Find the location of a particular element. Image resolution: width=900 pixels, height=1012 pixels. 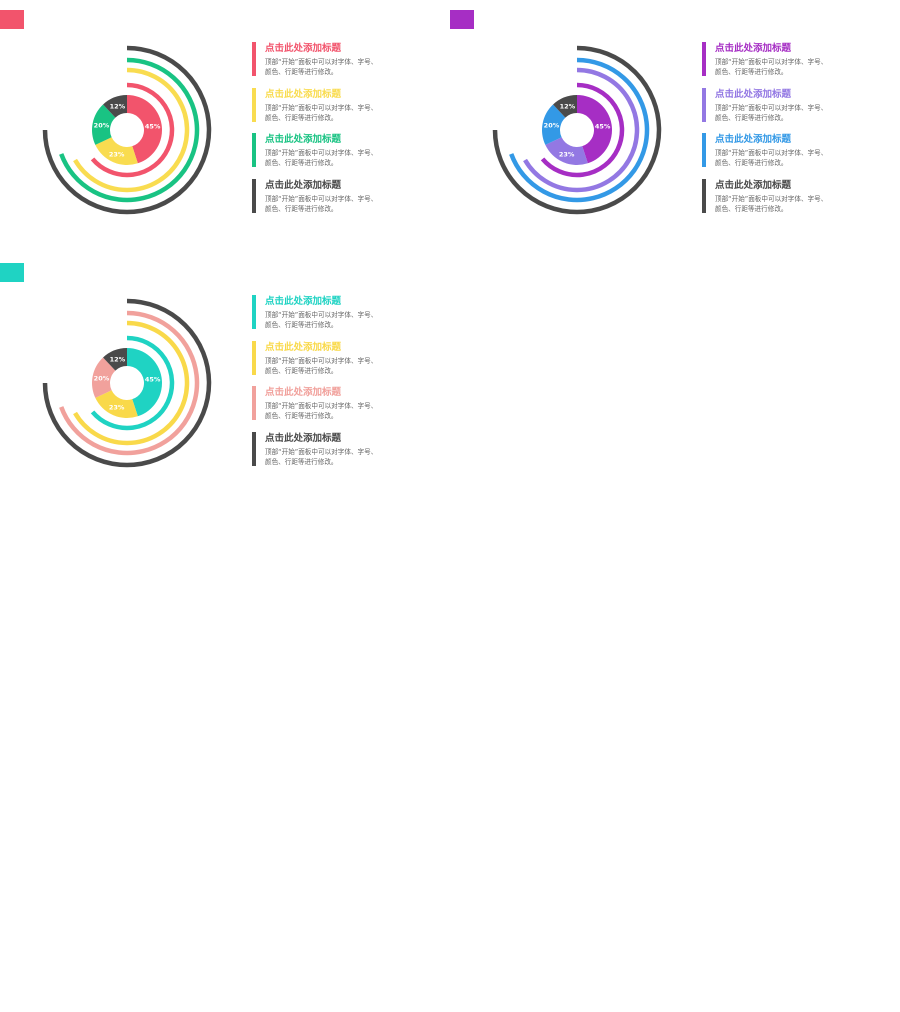

slice-data-label: 20% is located at coordinates (102, 126).